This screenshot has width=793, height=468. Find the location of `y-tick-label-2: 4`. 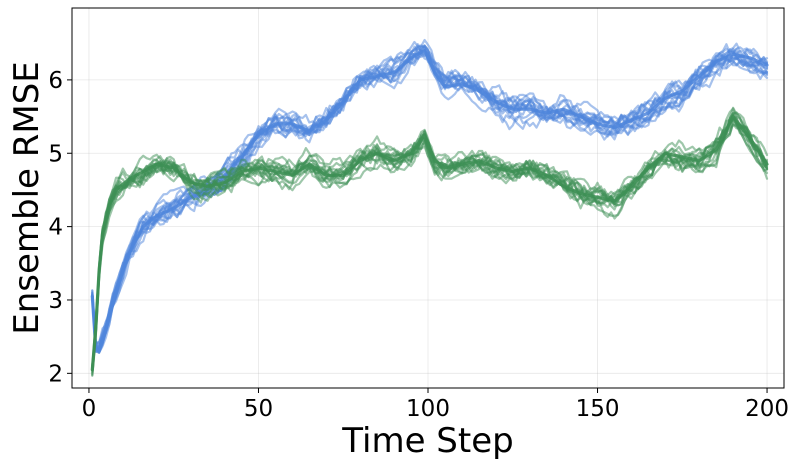

y-tick-label-2: 4 is located at coordinates (55, 228).